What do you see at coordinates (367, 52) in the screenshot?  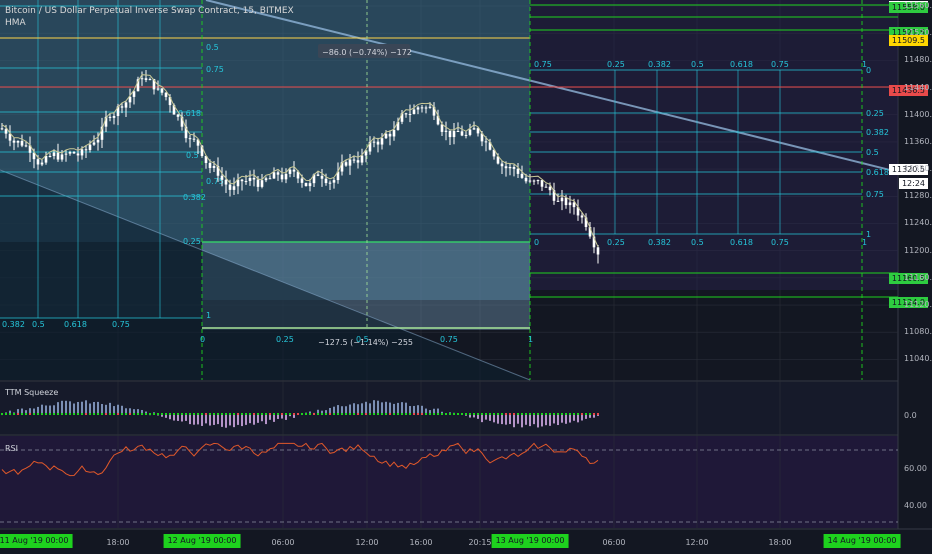 I see `measure-top-label: −86.0 (−0.74%) −172` at bounding box center [367, 52].